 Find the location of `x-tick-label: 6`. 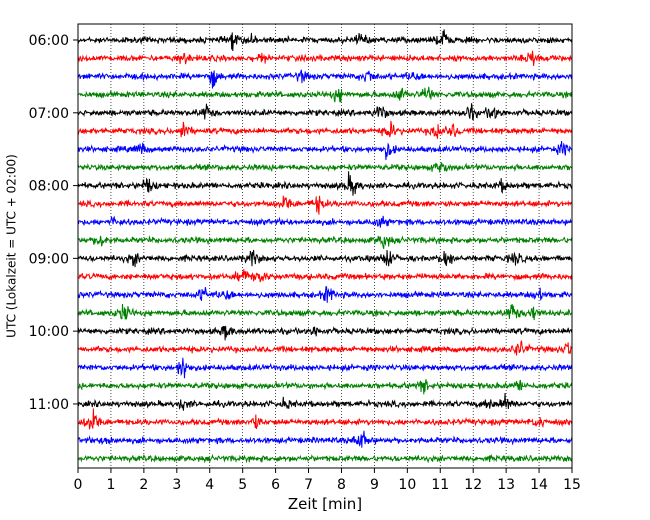

x-tick-label: 6 is located at coordinates (275, 485).